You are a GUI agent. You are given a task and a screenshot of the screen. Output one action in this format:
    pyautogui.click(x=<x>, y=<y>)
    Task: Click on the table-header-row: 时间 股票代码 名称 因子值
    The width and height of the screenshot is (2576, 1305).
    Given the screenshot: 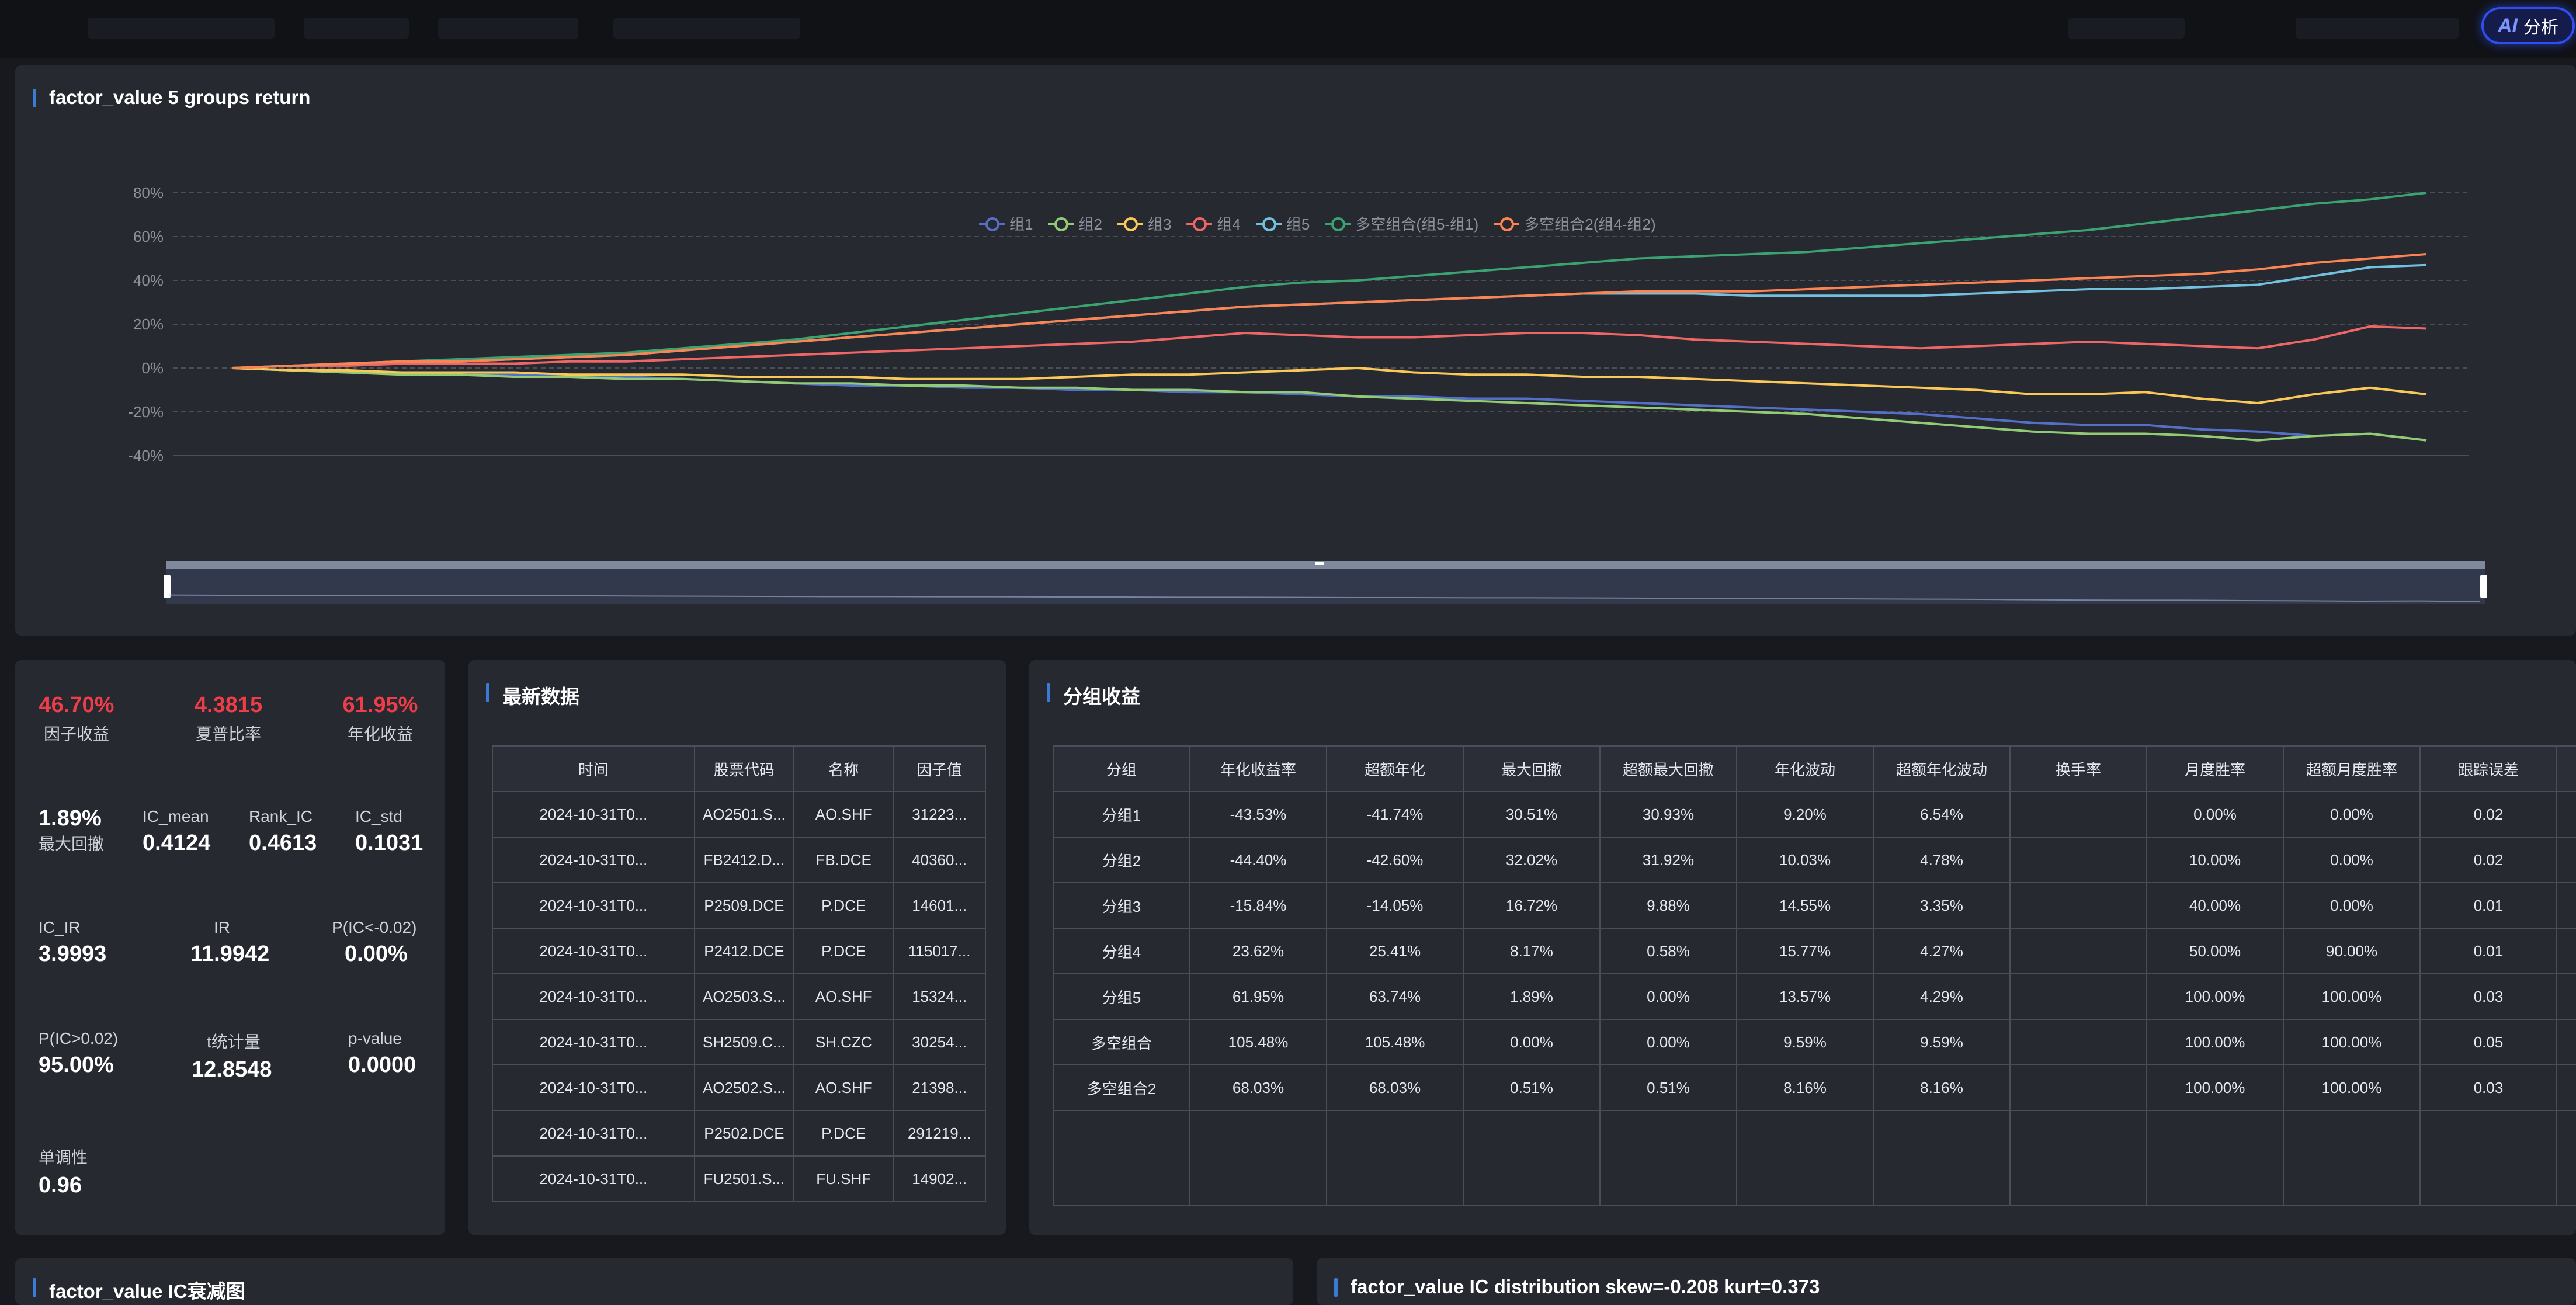 What is the action you would take?
    pyautogui.click(x=739, y=768)
    